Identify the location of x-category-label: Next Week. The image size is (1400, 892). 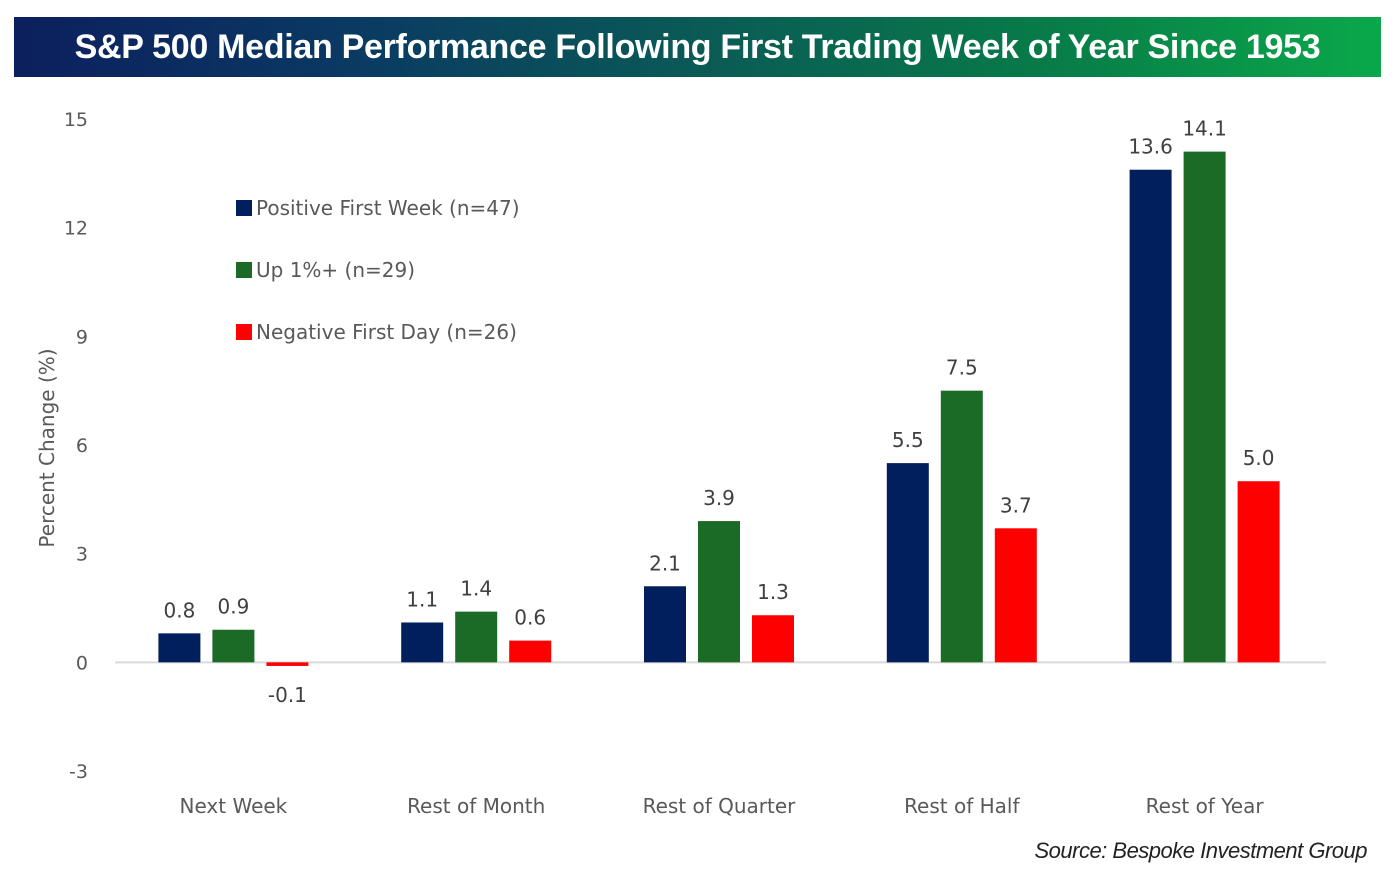
(234, 806).